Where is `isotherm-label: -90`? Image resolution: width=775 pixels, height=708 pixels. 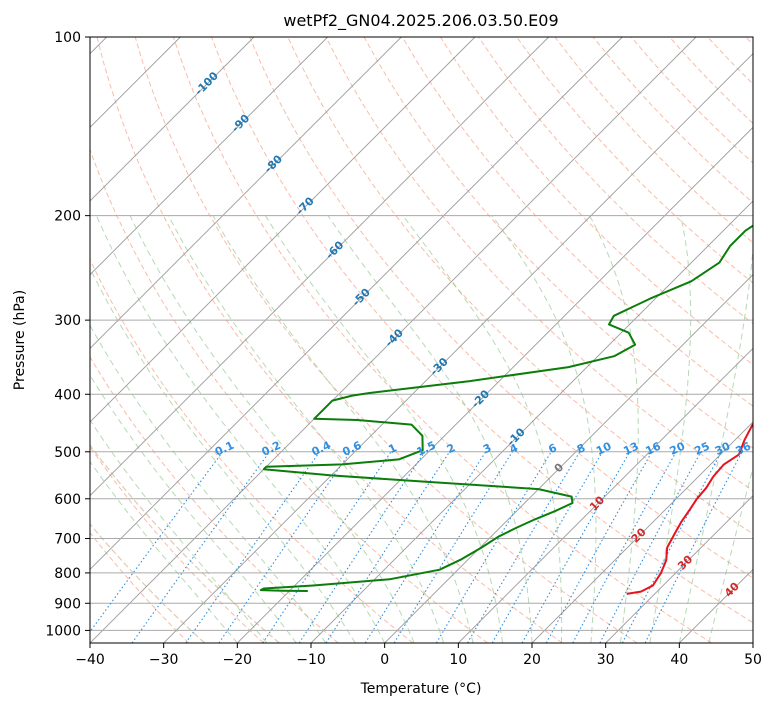
isotherm-label: -90 is located at coordinates (240, 123).